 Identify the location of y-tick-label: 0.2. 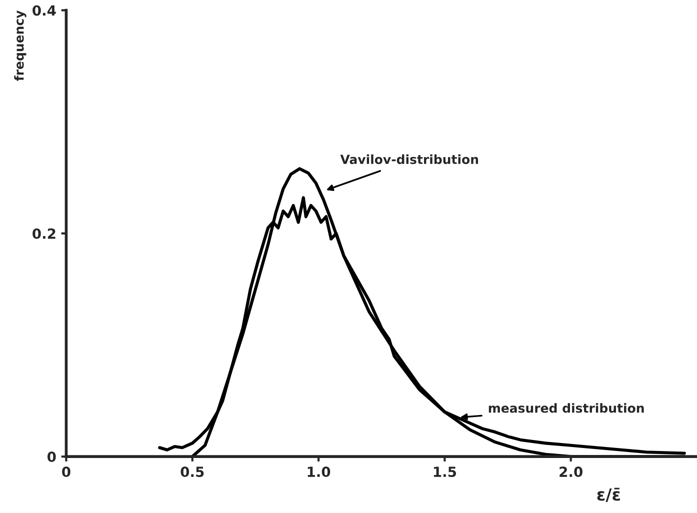
(44, 233).